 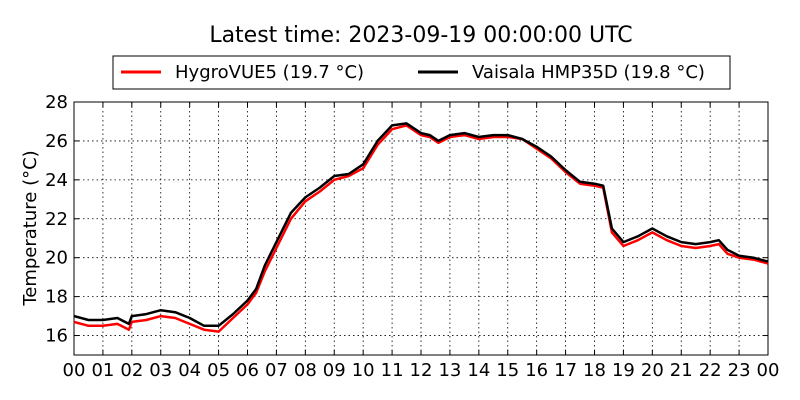 I want to click on x-tick-label: 20, so click(x=652, y=370).